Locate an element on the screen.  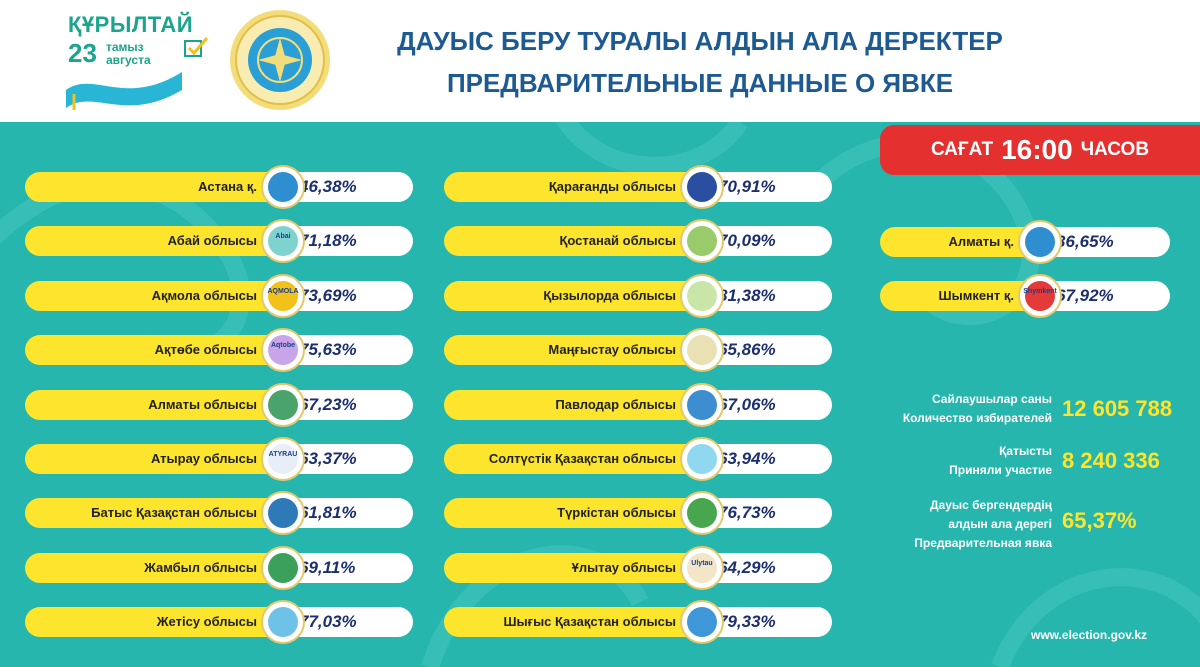
kostanay-emblem-icon is located at coordinates (702, 241).